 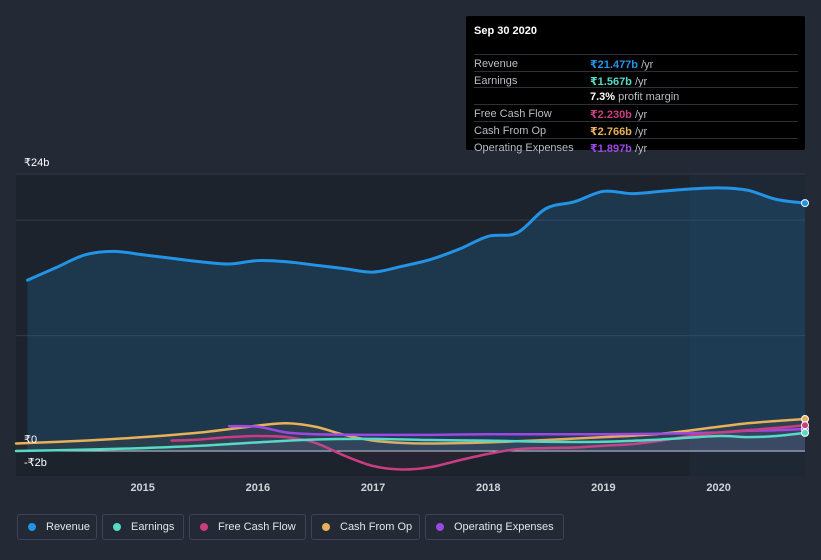 What do you see at coordinates (513, 114) in the screenshot?
I see `tooltip-row-label: Free Cash Flow` at bounding box center [513, 114].